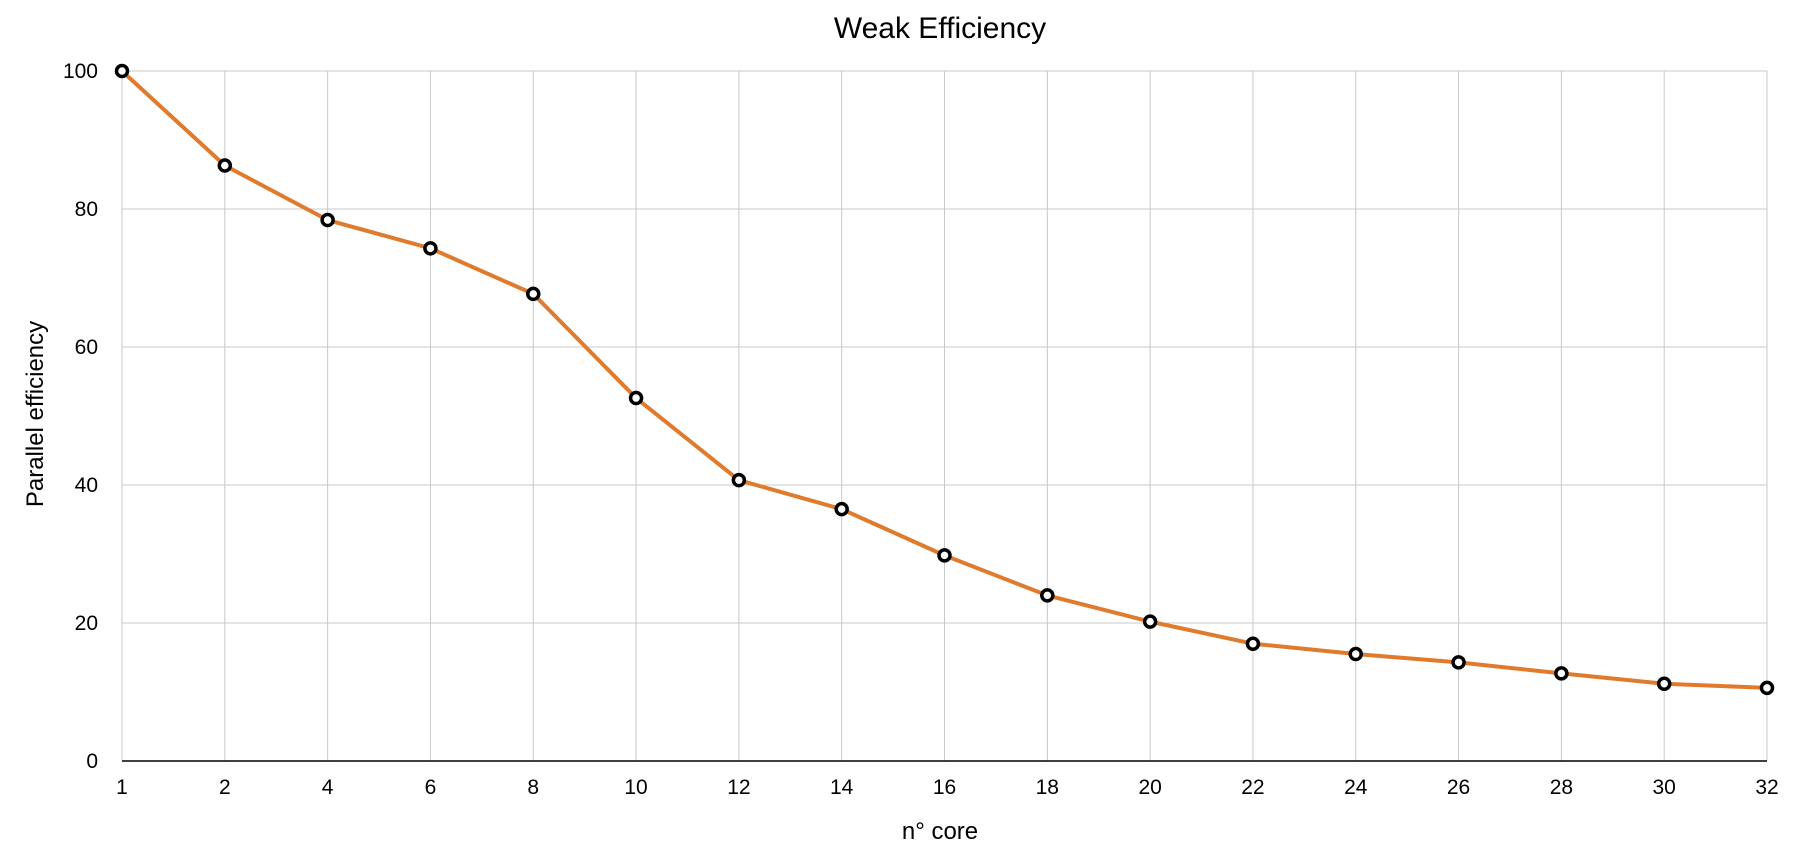  I want to click on x-tick-label: 6, so click(431, 787).